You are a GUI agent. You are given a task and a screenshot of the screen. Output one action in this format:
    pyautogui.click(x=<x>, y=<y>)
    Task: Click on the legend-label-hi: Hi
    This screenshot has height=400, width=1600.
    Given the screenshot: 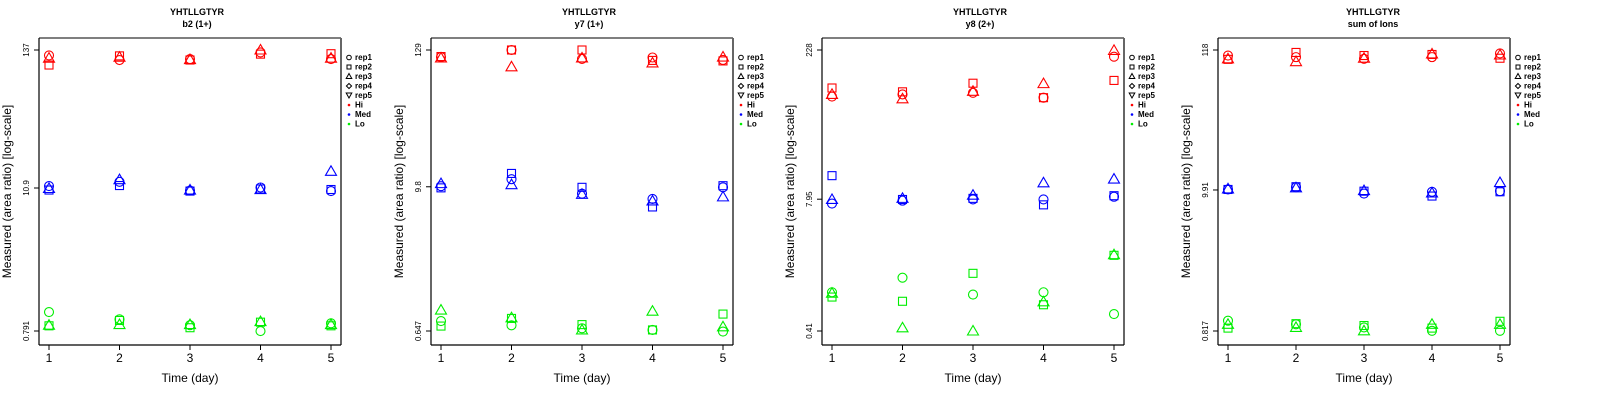 What is the action you would take?
    pyautogui.click(x=751, y=105)
    